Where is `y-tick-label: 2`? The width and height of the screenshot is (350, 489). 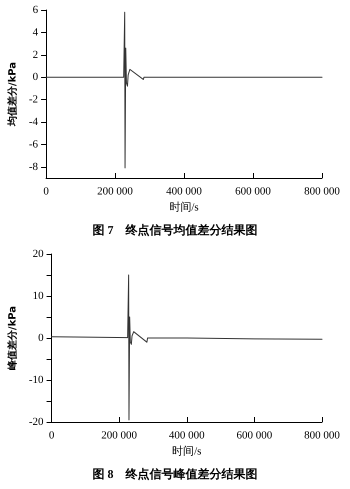
y-tick-label: 2 is located at coordinates (35, 54).